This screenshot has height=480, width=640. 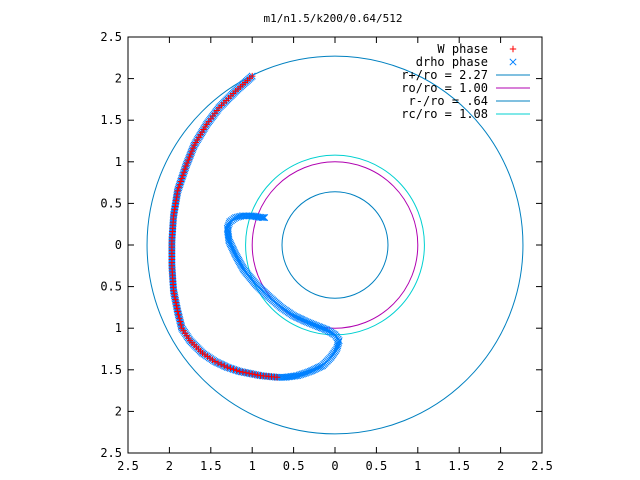 What do you see at coordinates (444, 114) in the screenshot?
I see `legend-label-rc-ro-1-08: rc/ro = 1.08` at bounding box center [444, 114].